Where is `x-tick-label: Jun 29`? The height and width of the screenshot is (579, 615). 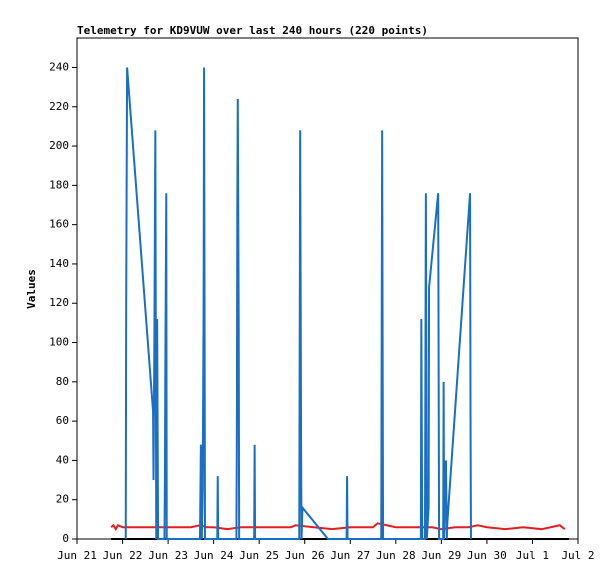
x-tick-label: Jun 29 is located at coordinates (441, 555).